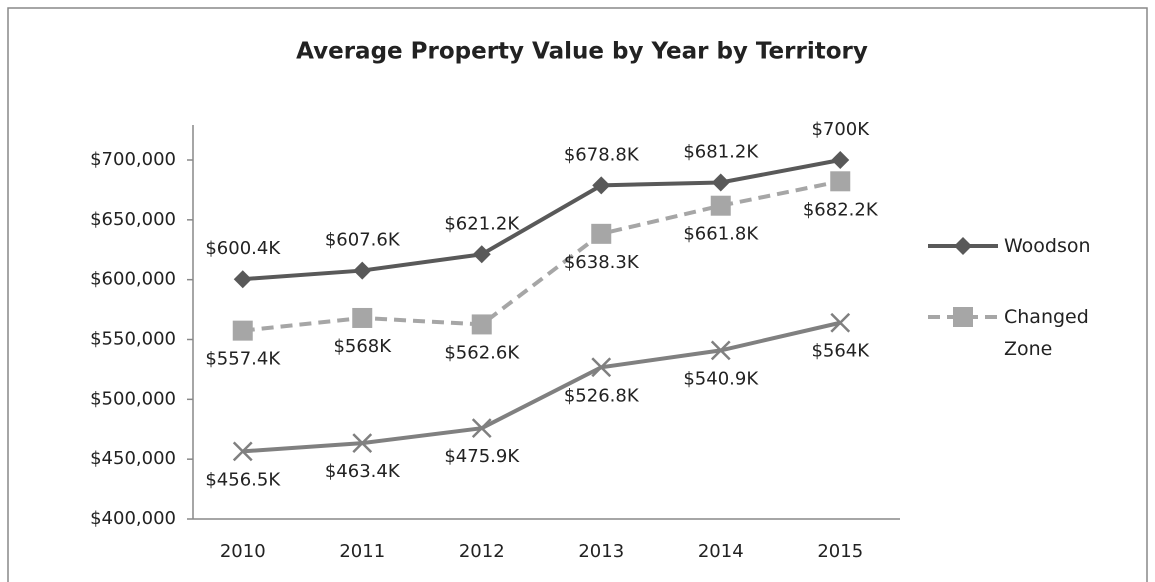 The width and height of the screenshot is (1155, 582). I want to click on data-label: $526.8K, so click(602, 395).